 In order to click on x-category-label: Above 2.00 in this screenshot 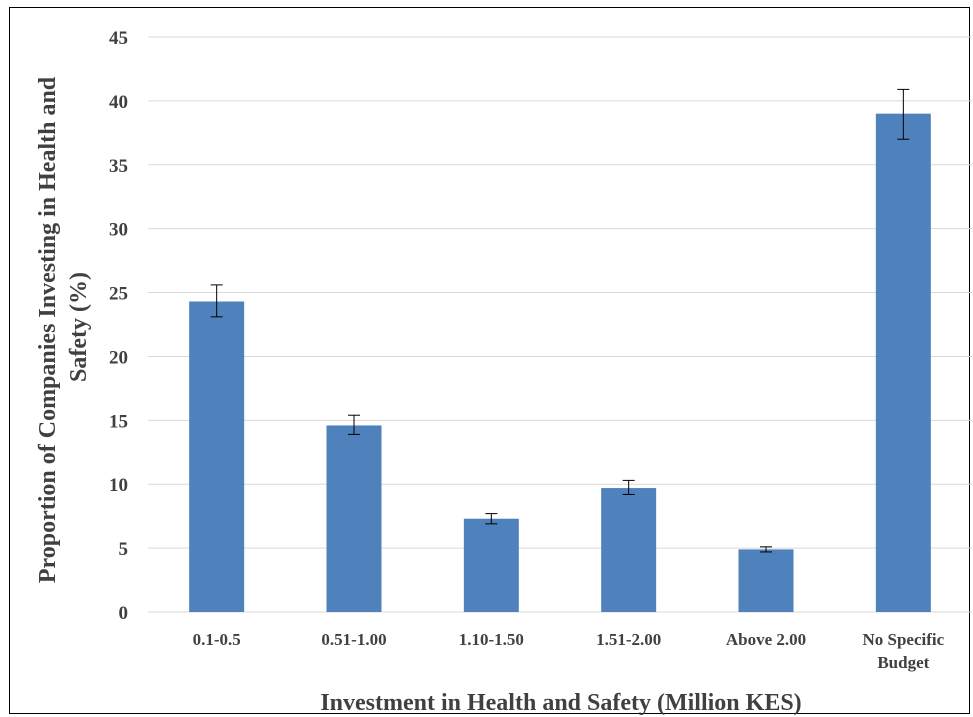, I will do `click(766, 639)`.